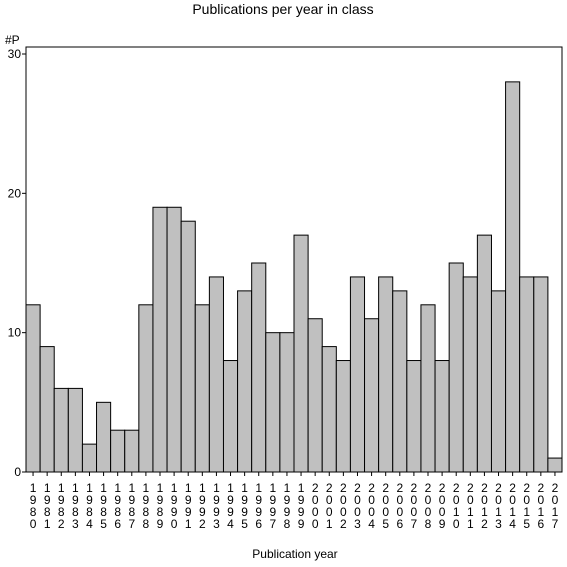 The height and width of the screenshot is (567, 567). What do you see at coordinates (282, 9) in the screenshot?
I see `chart-title: Publications per year in class` at bounding box center [282, 9].